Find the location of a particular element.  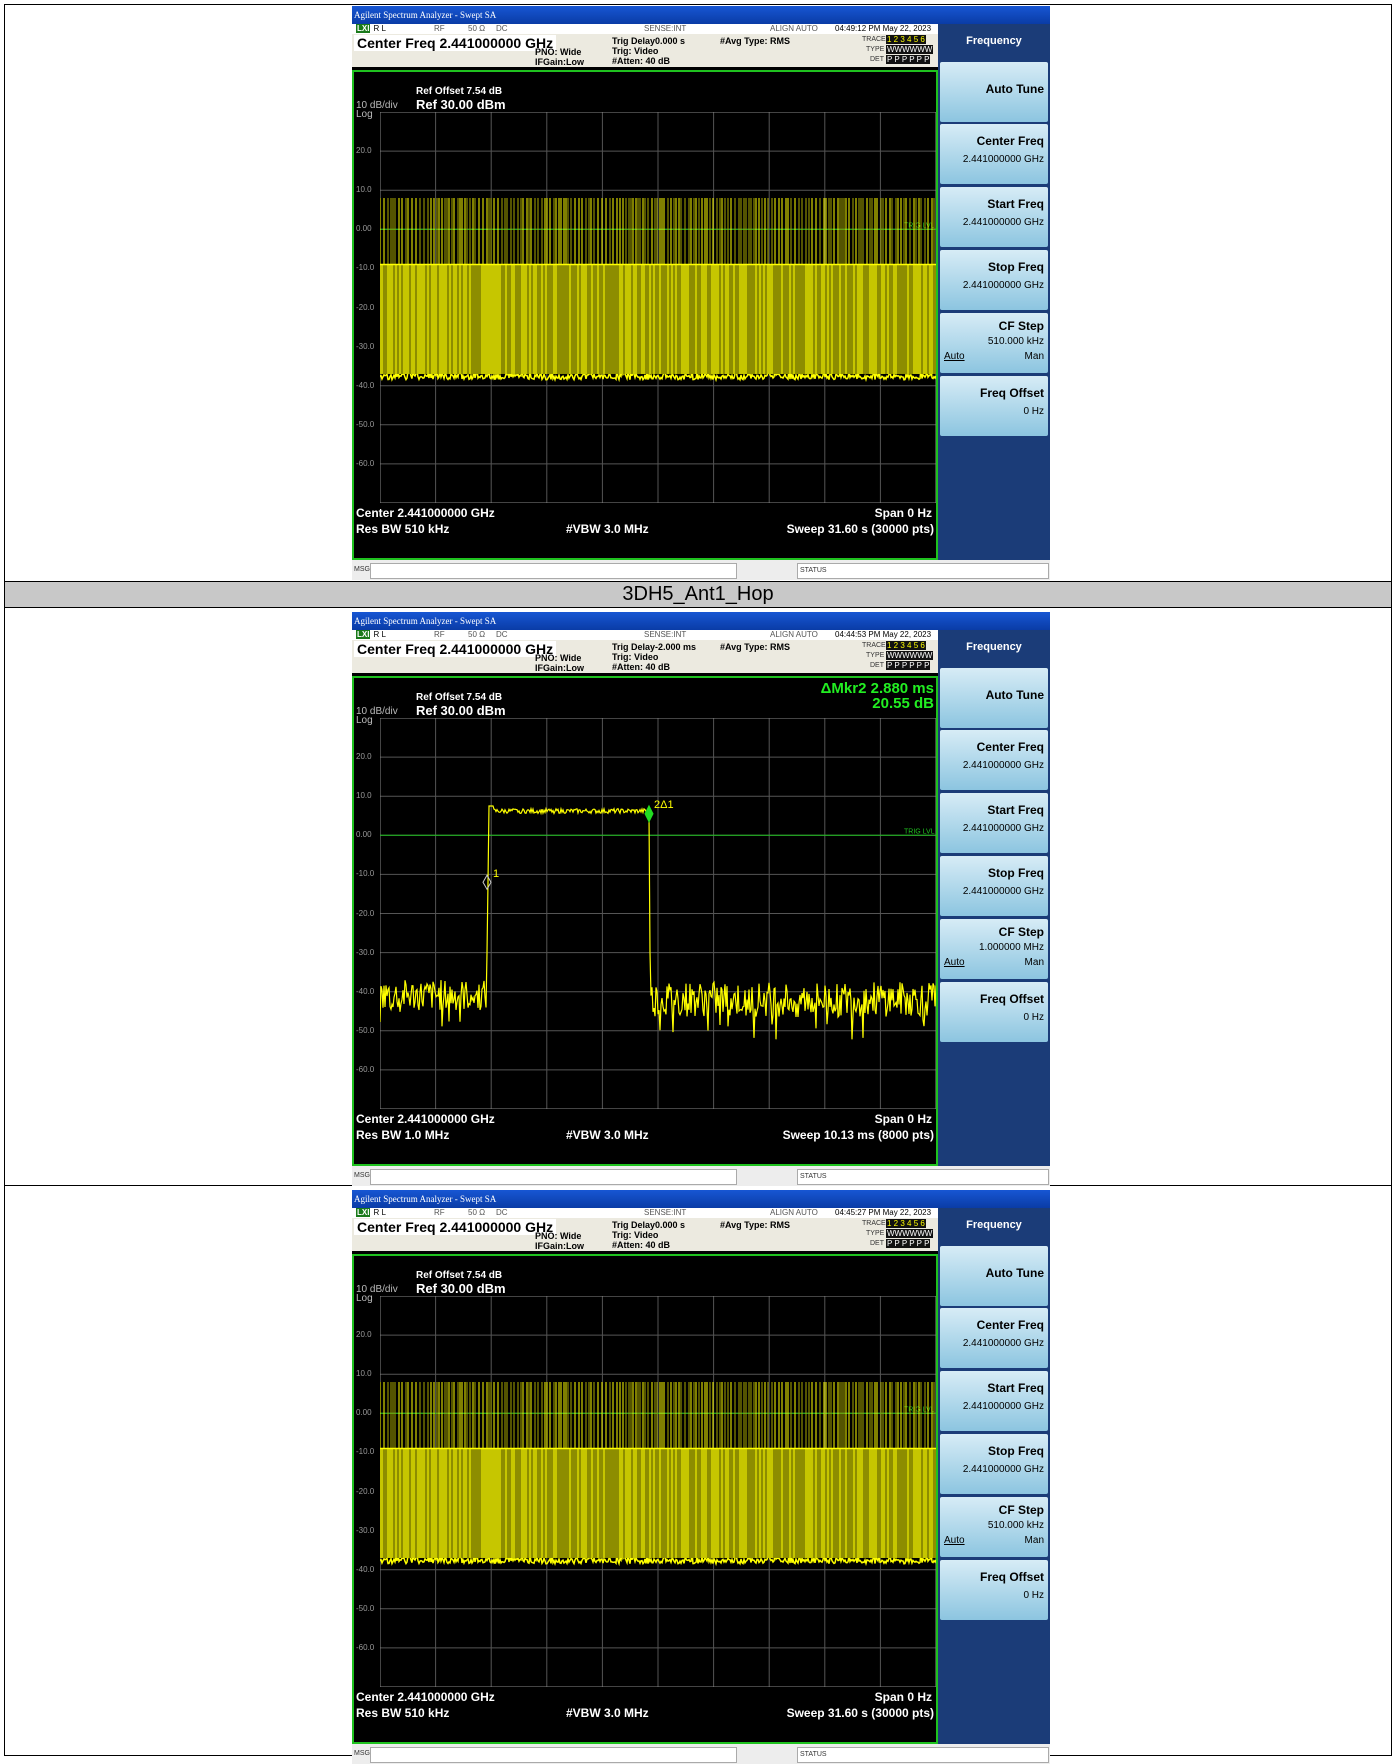

marker-1-diamond is located at coordinates (487, 882).